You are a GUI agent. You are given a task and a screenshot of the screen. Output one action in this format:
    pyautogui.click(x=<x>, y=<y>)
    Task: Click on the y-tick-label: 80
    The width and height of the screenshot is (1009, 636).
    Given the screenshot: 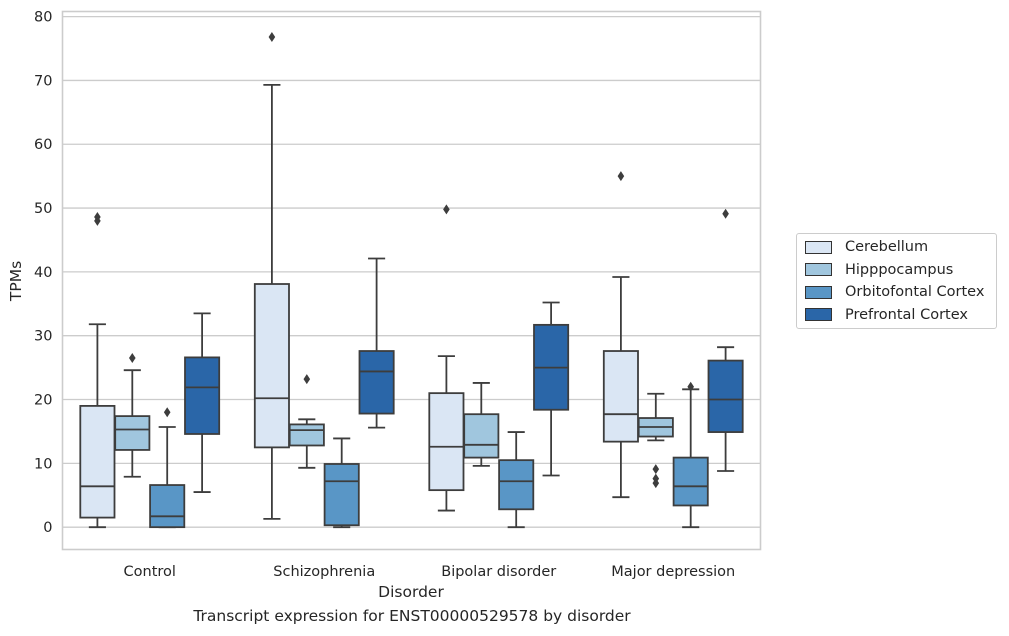 What is the action you would take?
    pyautogui.click(x=43, y=18)
    